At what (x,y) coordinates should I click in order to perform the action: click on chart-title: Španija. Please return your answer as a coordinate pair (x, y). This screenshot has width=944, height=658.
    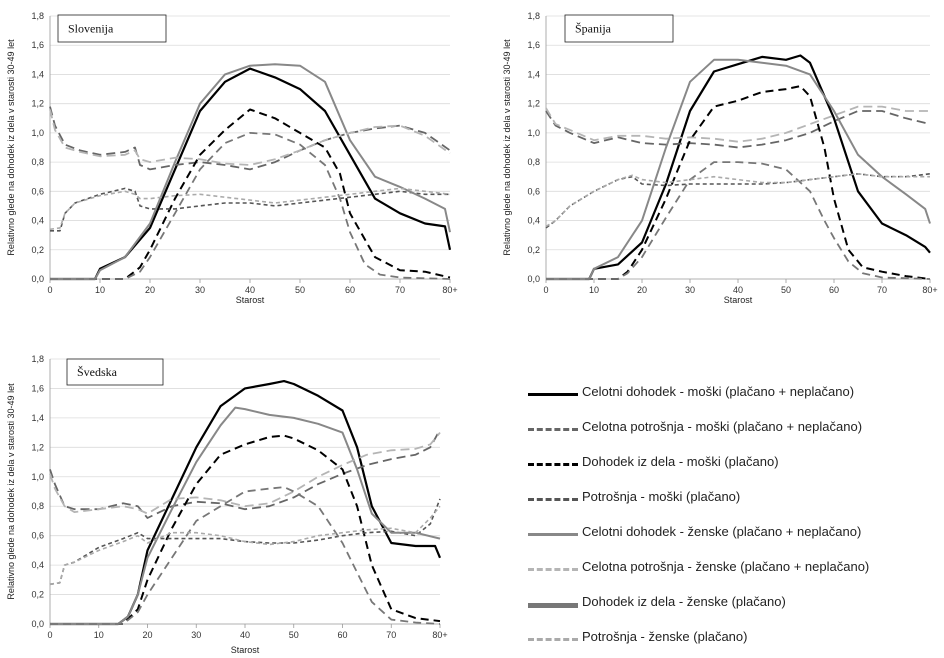
    Looking at the image, I should click on (593, 29).